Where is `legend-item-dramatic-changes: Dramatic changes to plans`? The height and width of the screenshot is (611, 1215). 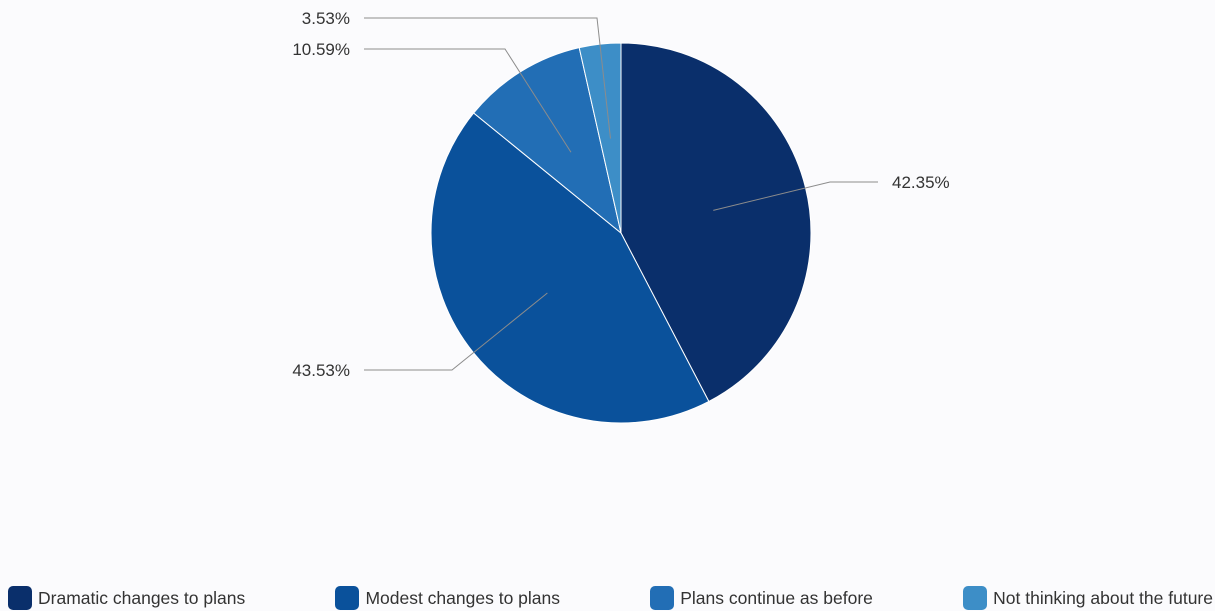 legend-item-dramatic-changes: Dramatic changes to plans is located at coordinates (126, 598).